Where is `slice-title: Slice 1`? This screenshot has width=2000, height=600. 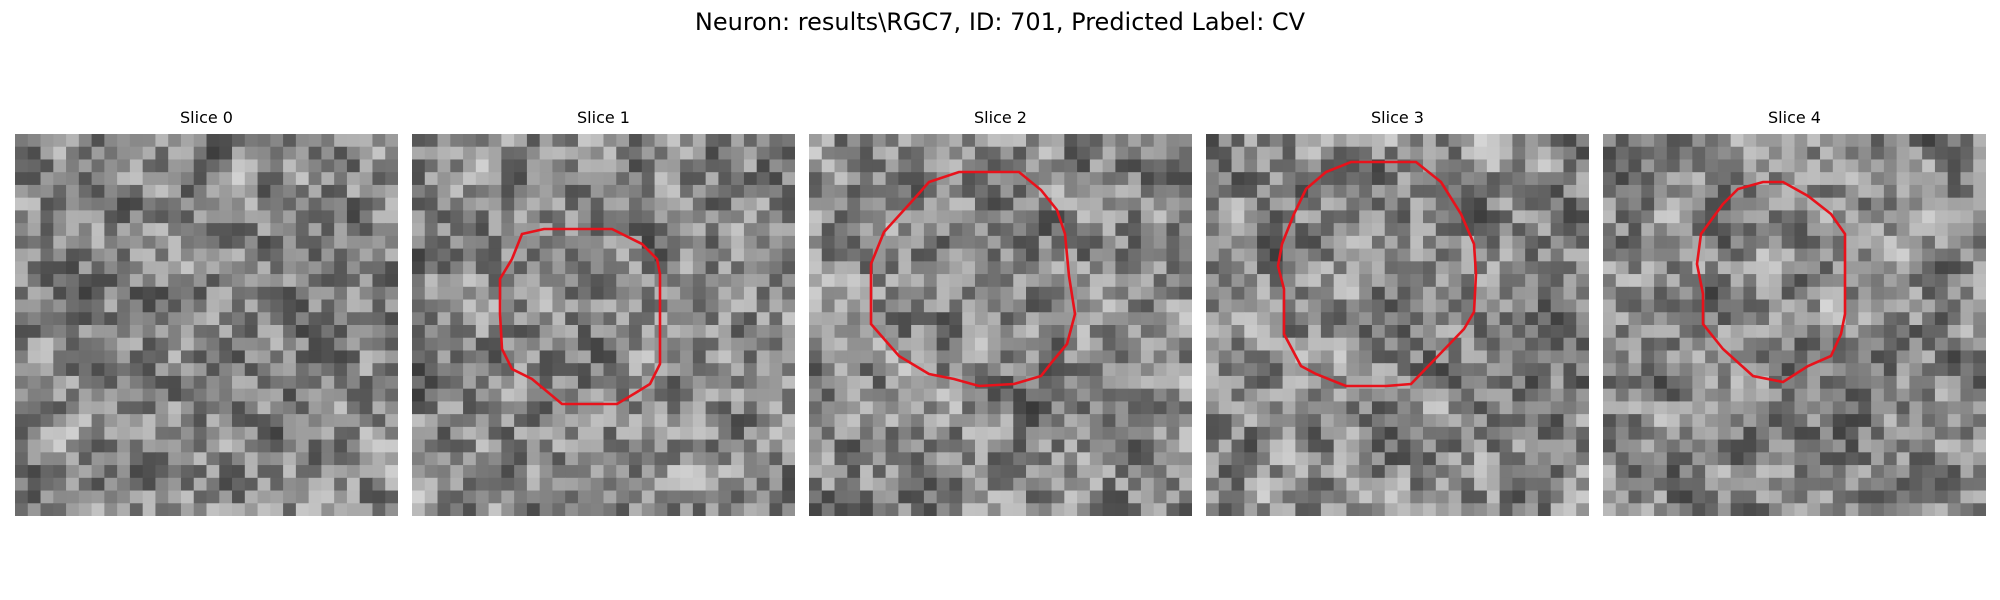
slice-title: Slice 1 is located at coordinates (603, 117).